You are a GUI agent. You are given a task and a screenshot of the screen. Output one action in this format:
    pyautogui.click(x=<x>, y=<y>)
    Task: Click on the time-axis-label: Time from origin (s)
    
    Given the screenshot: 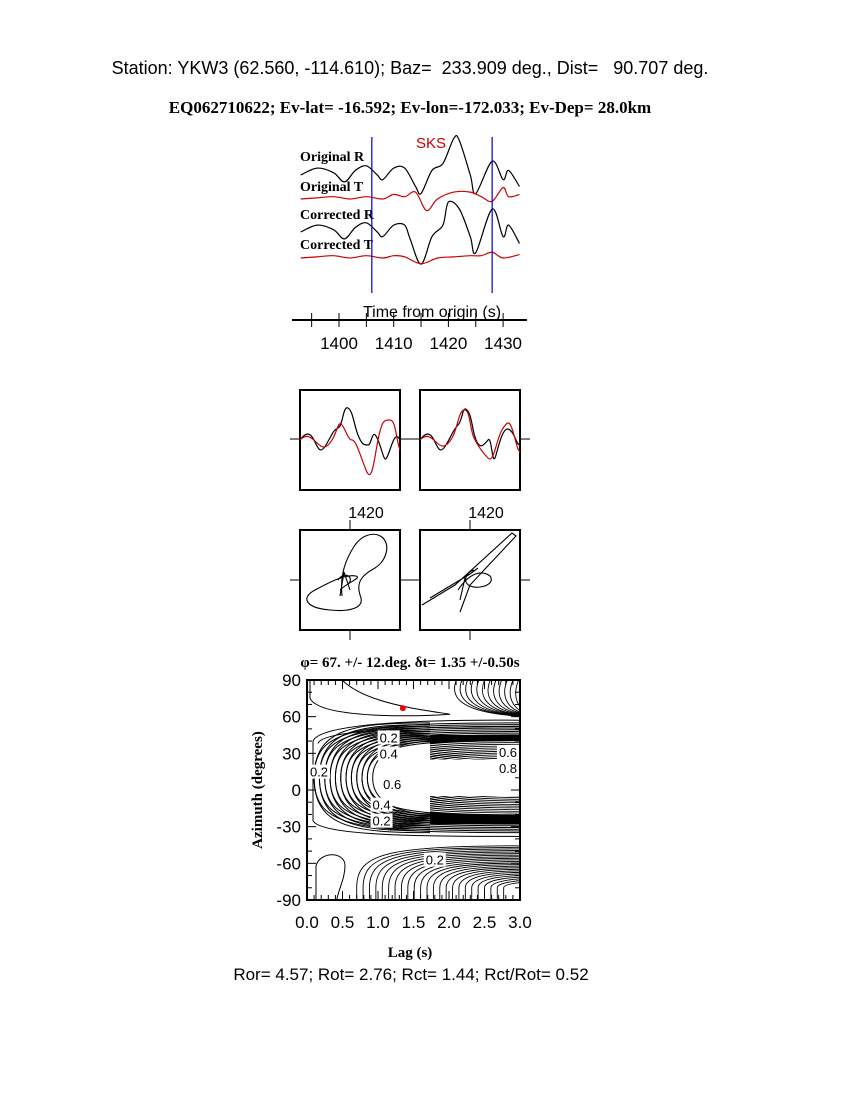 What is the action you would take?
    pyautogui.click(x=432, y=312)
    